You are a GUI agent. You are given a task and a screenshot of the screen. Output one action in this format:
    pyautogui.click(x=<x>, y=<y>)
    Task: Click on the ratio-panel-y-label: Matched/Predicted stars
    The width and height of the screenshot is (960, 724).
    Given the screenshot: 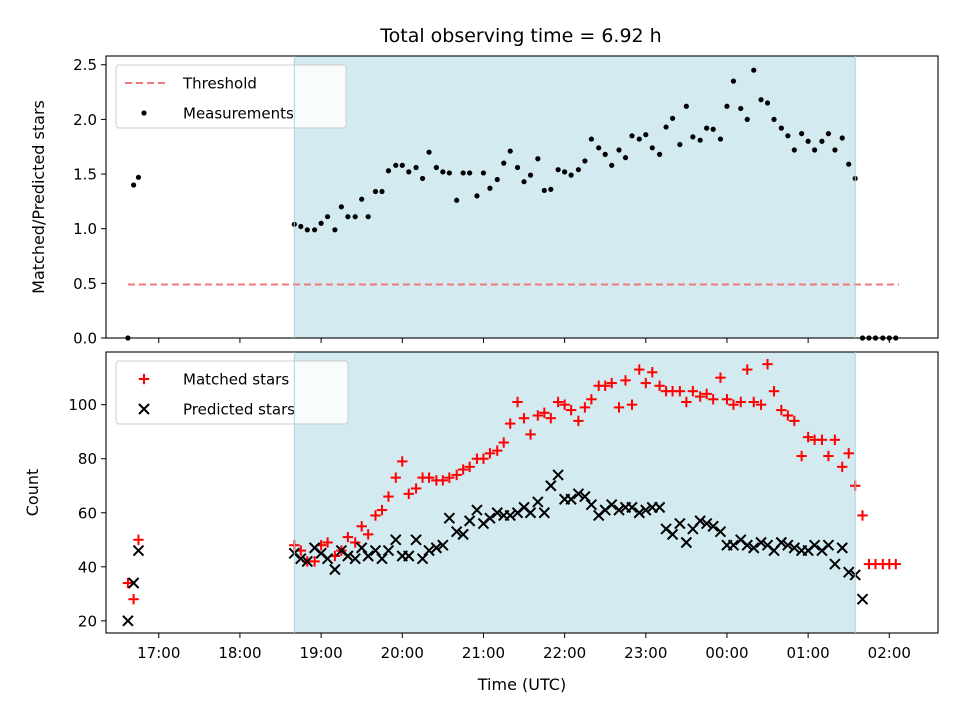 What is the action you would take?
    pyautogui.click(x=38, y=197)
    